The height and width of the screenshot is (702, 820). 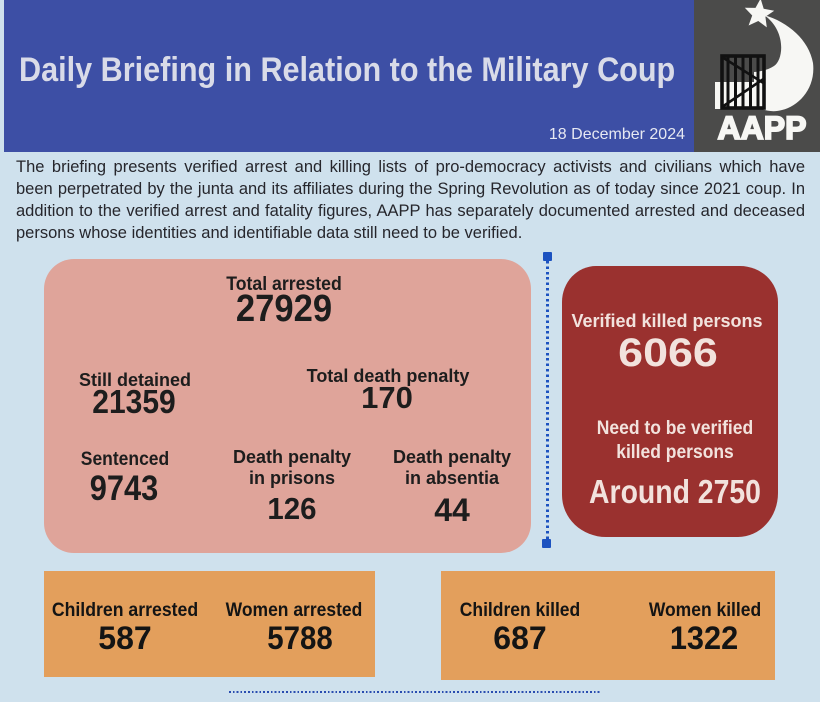 I want to click on svg-text: AAPP, so click(x=762, y=128).